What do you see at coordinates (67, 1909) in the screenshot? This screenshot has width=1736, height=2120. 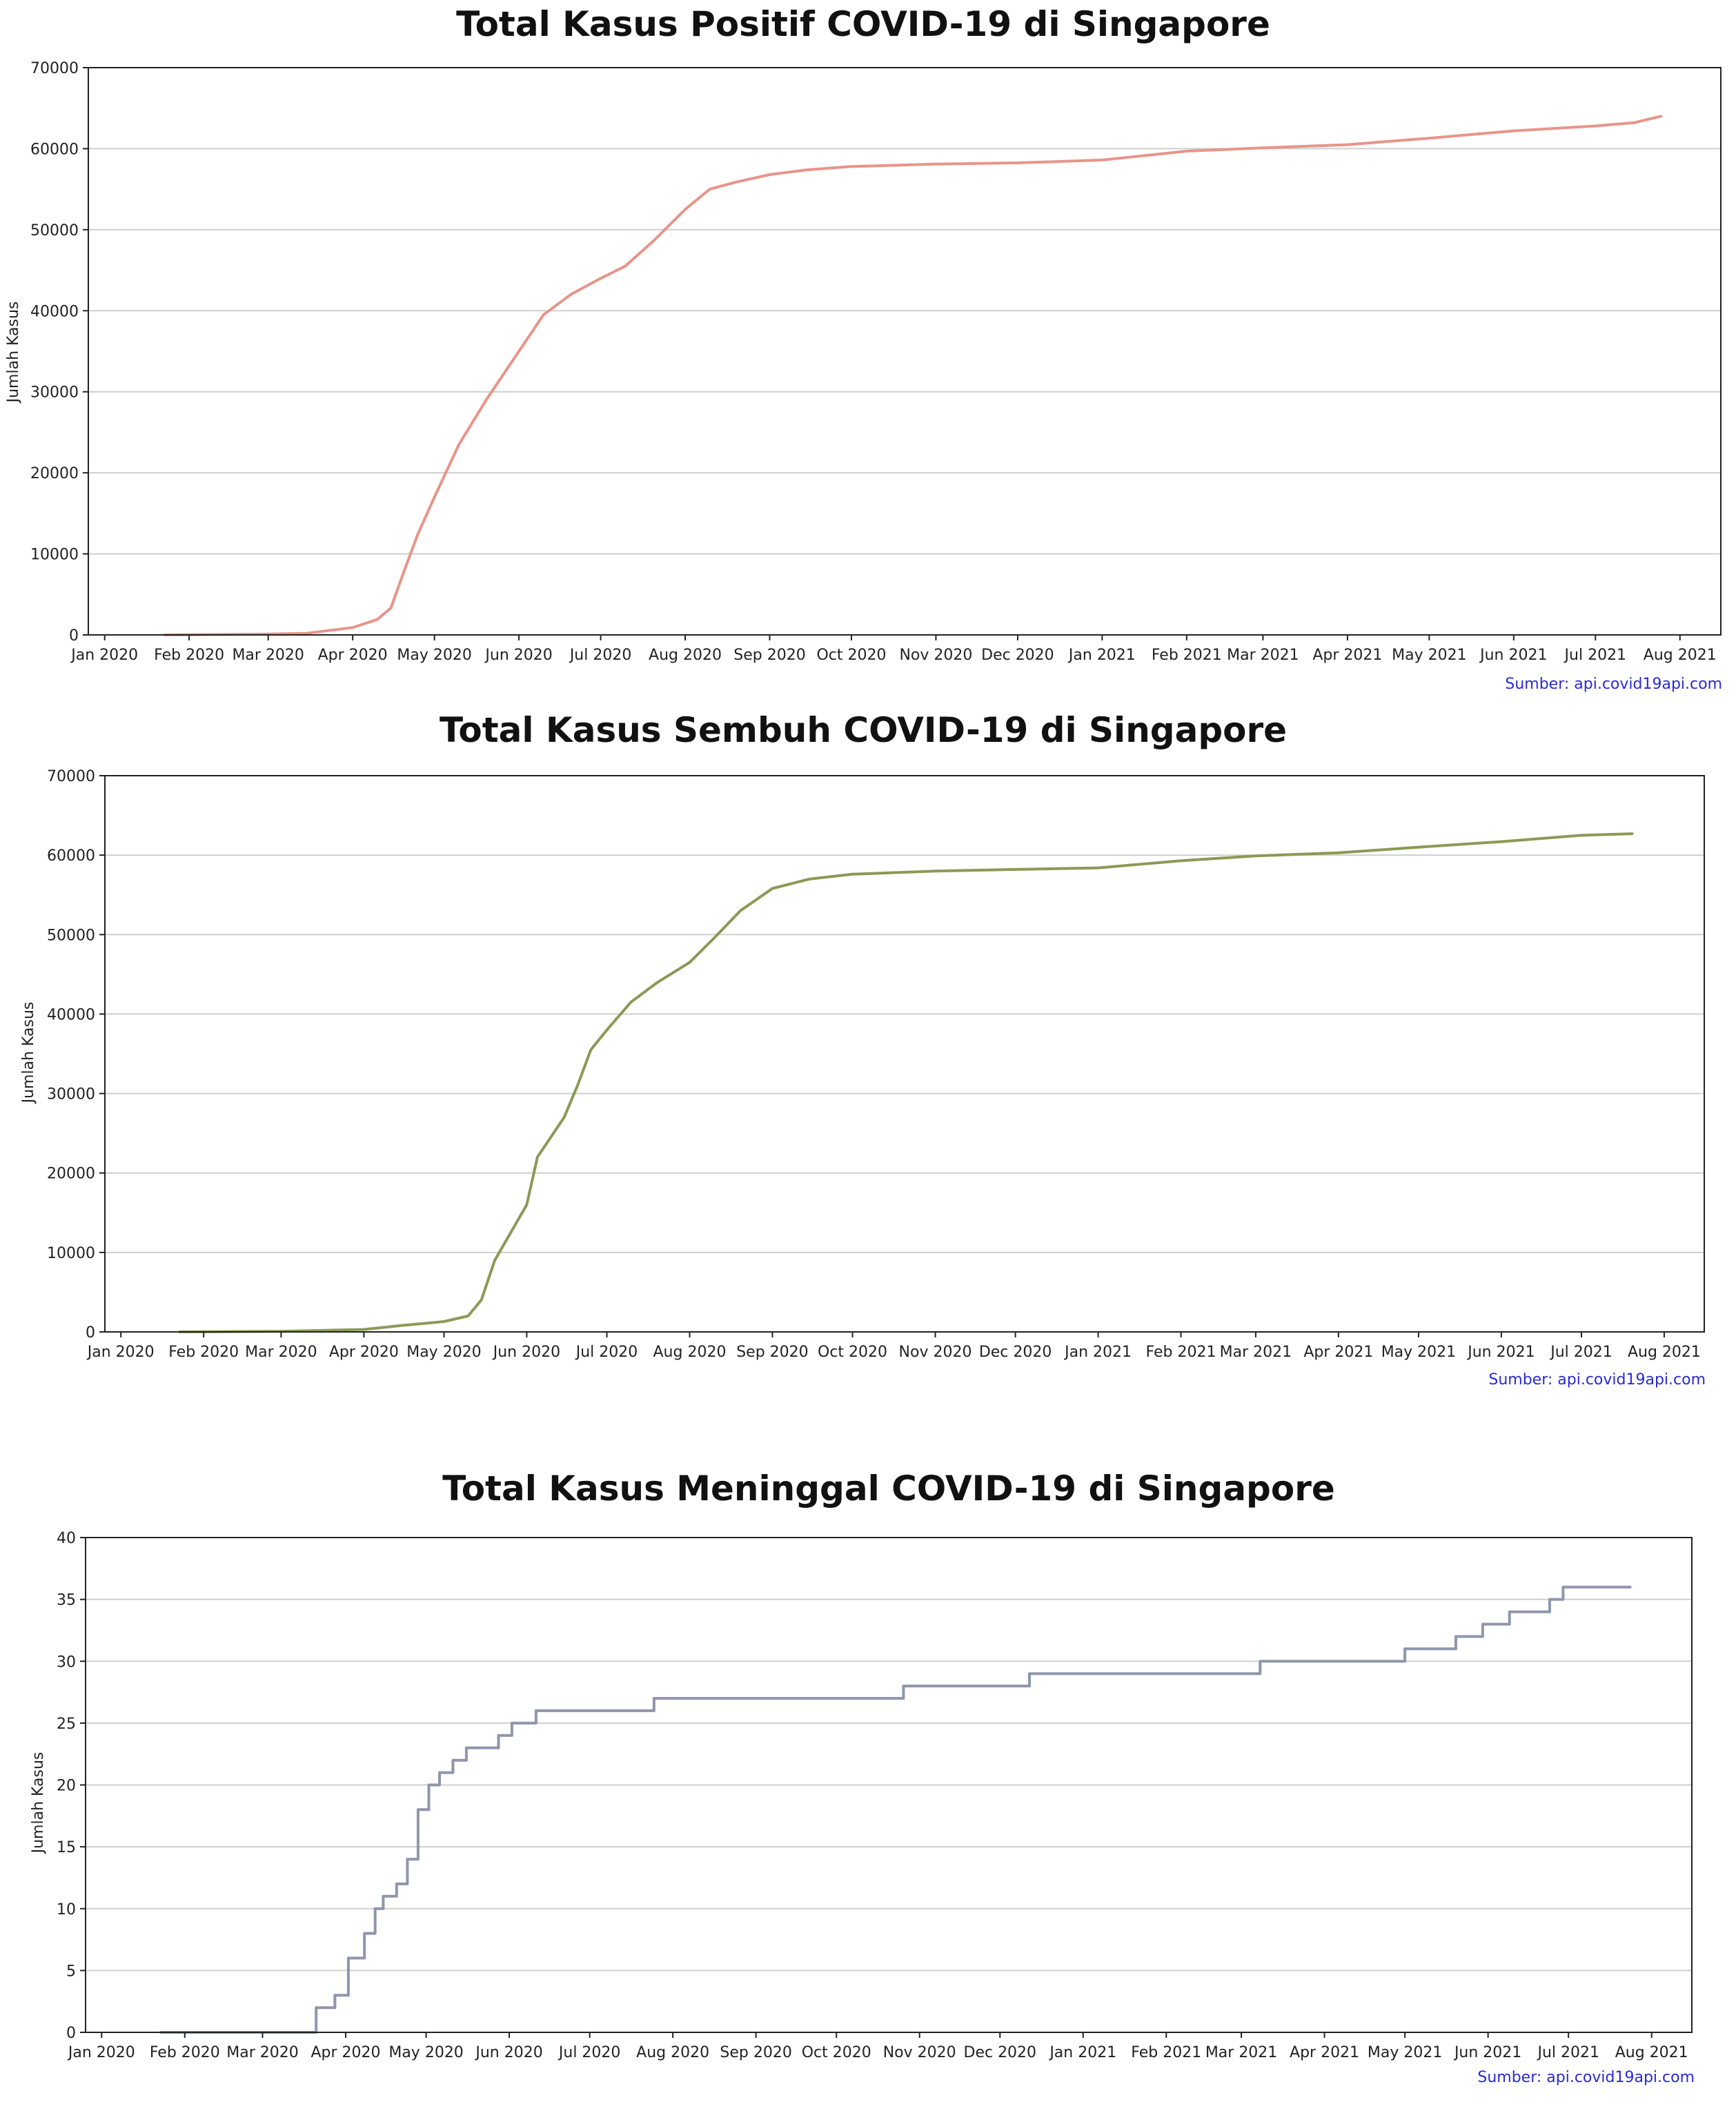 I see `y-tick-label: 10` at bounding box center [67, 1909].